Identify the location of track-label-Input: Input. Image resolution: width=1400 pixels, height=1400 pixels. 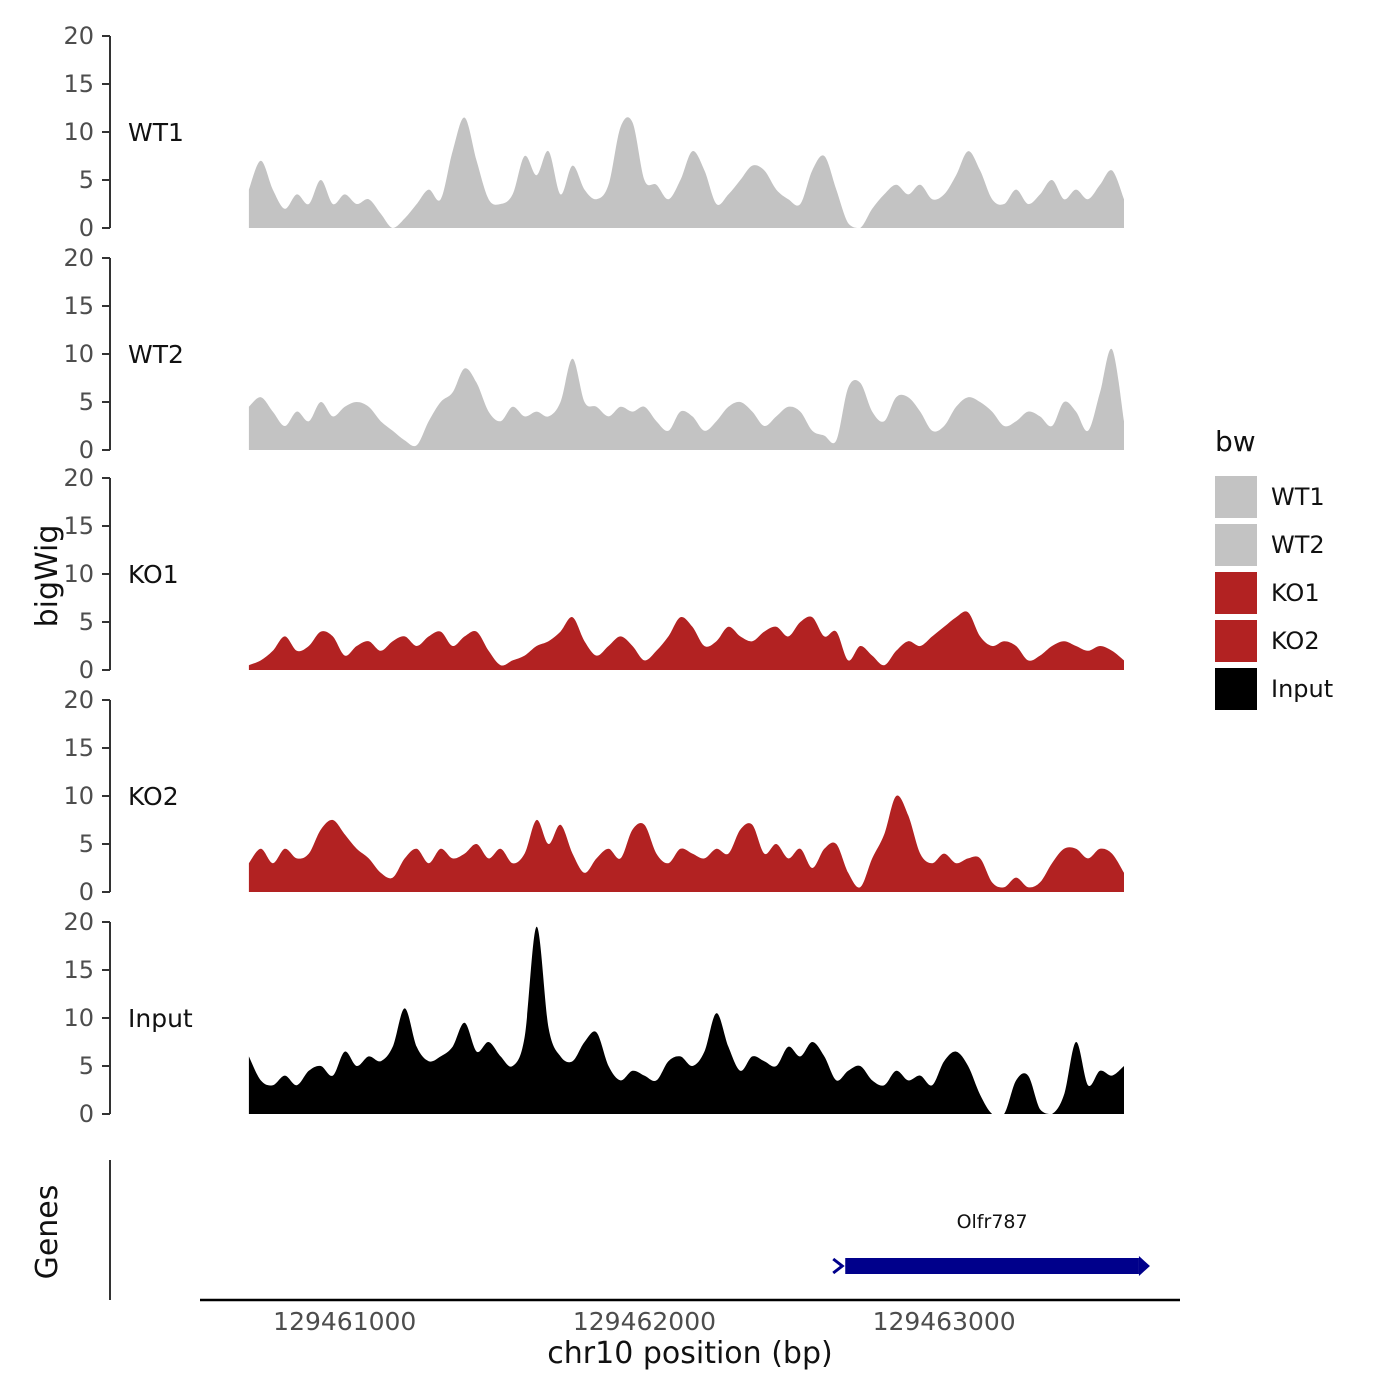
(160, 1018).